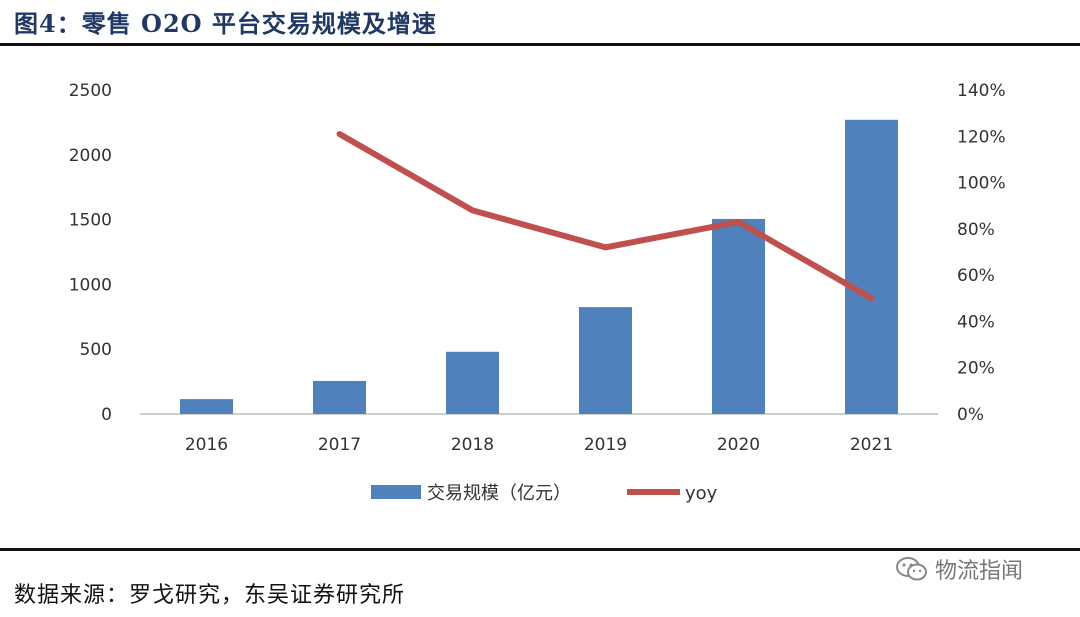 This screenshot has height=617, width=1080. I want to click on y-right-tick-label: 60%, so click(976, 276).